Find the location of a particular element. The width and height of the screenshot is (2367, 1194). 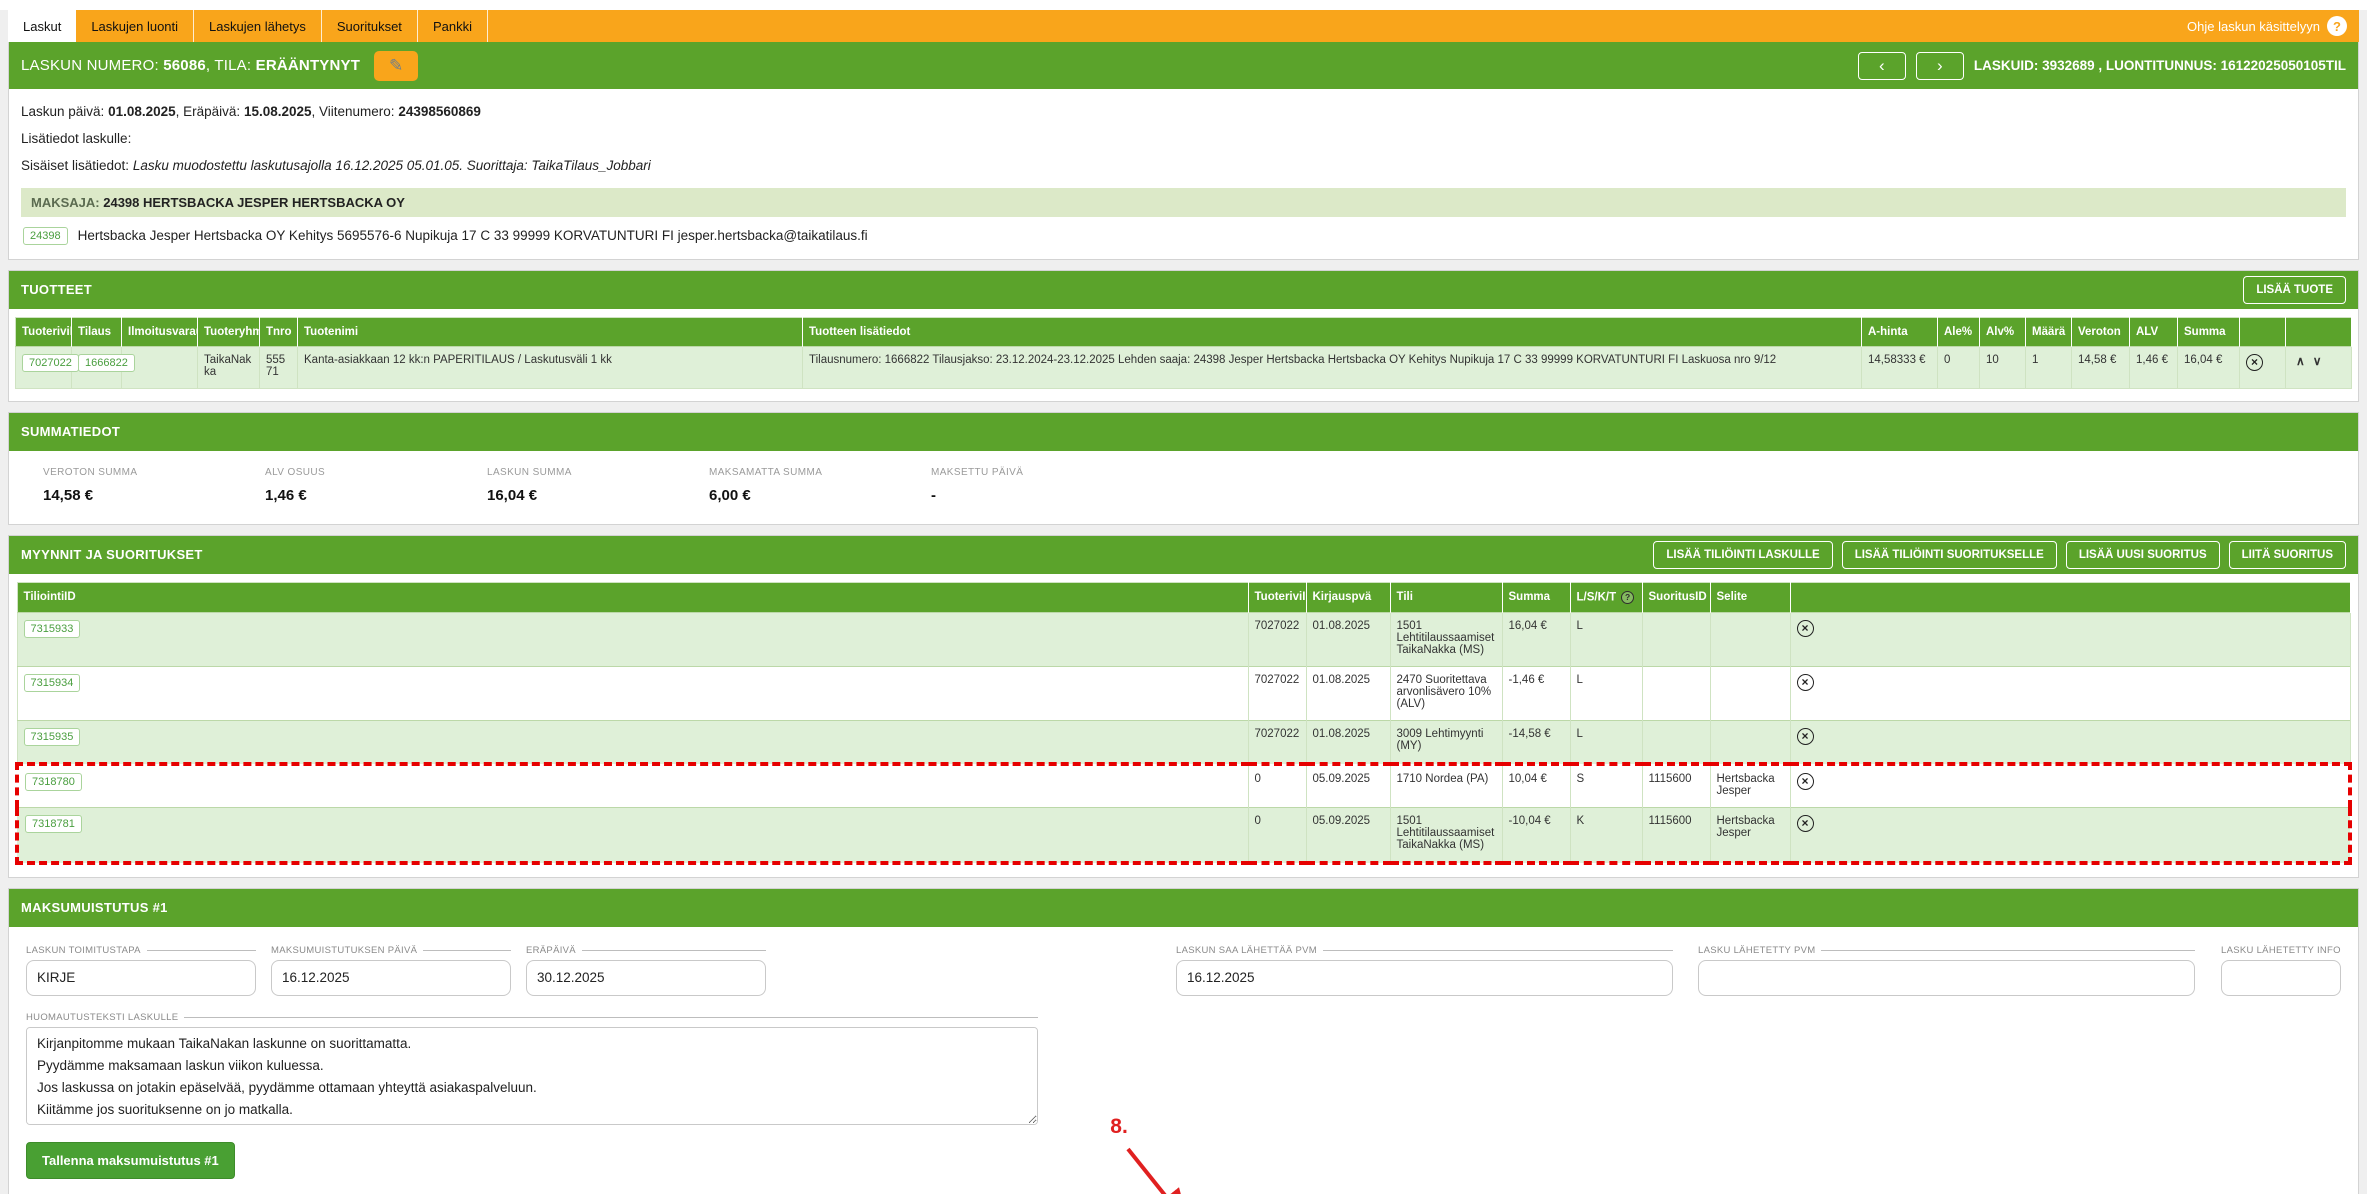

label-rule is located at coordinates (1498, 950).